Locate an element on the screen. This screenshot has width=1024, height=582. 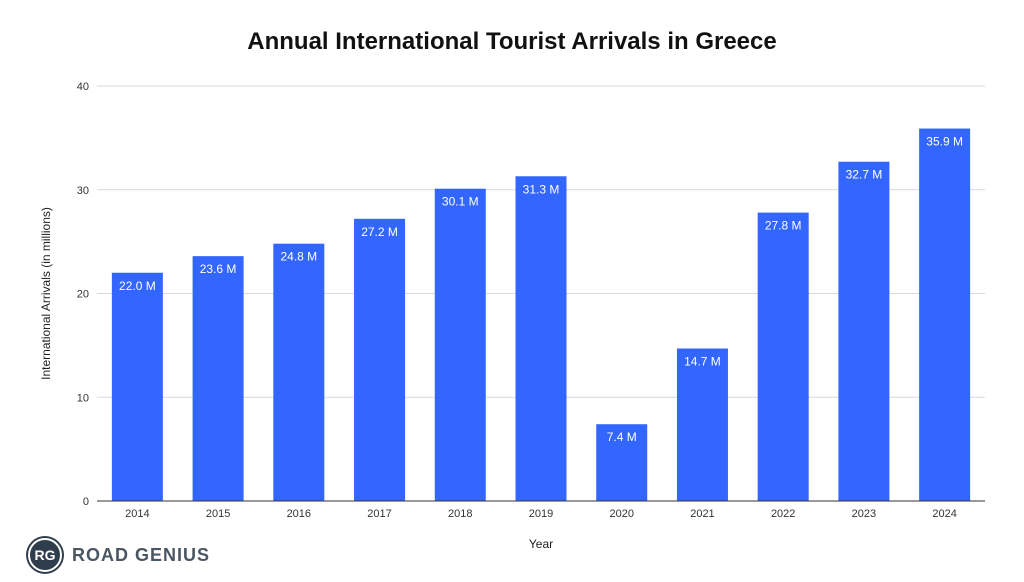
x-tick-label: 2021 is located at coordinates (702, 514).